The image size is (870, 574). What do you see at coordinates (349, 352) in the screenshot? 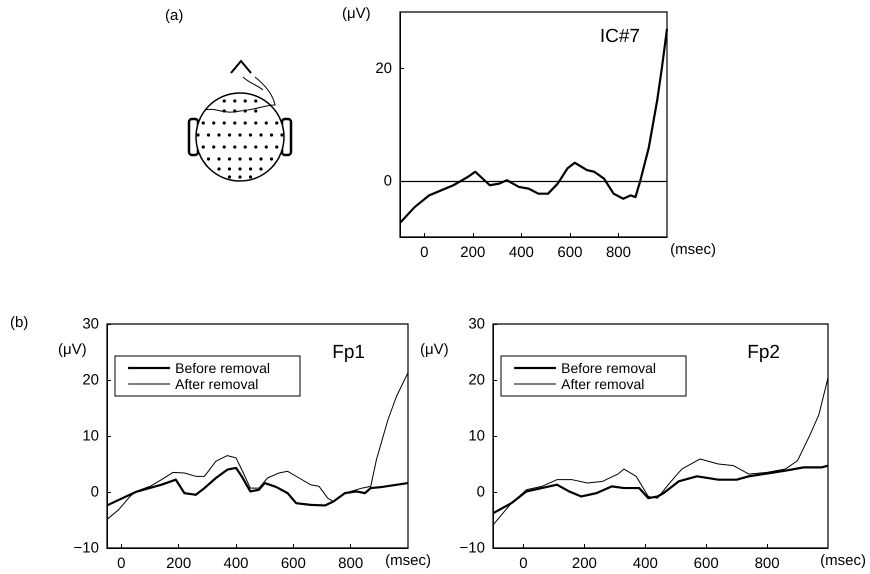
I see `text: Fp1` at bounding box center [349, 352].